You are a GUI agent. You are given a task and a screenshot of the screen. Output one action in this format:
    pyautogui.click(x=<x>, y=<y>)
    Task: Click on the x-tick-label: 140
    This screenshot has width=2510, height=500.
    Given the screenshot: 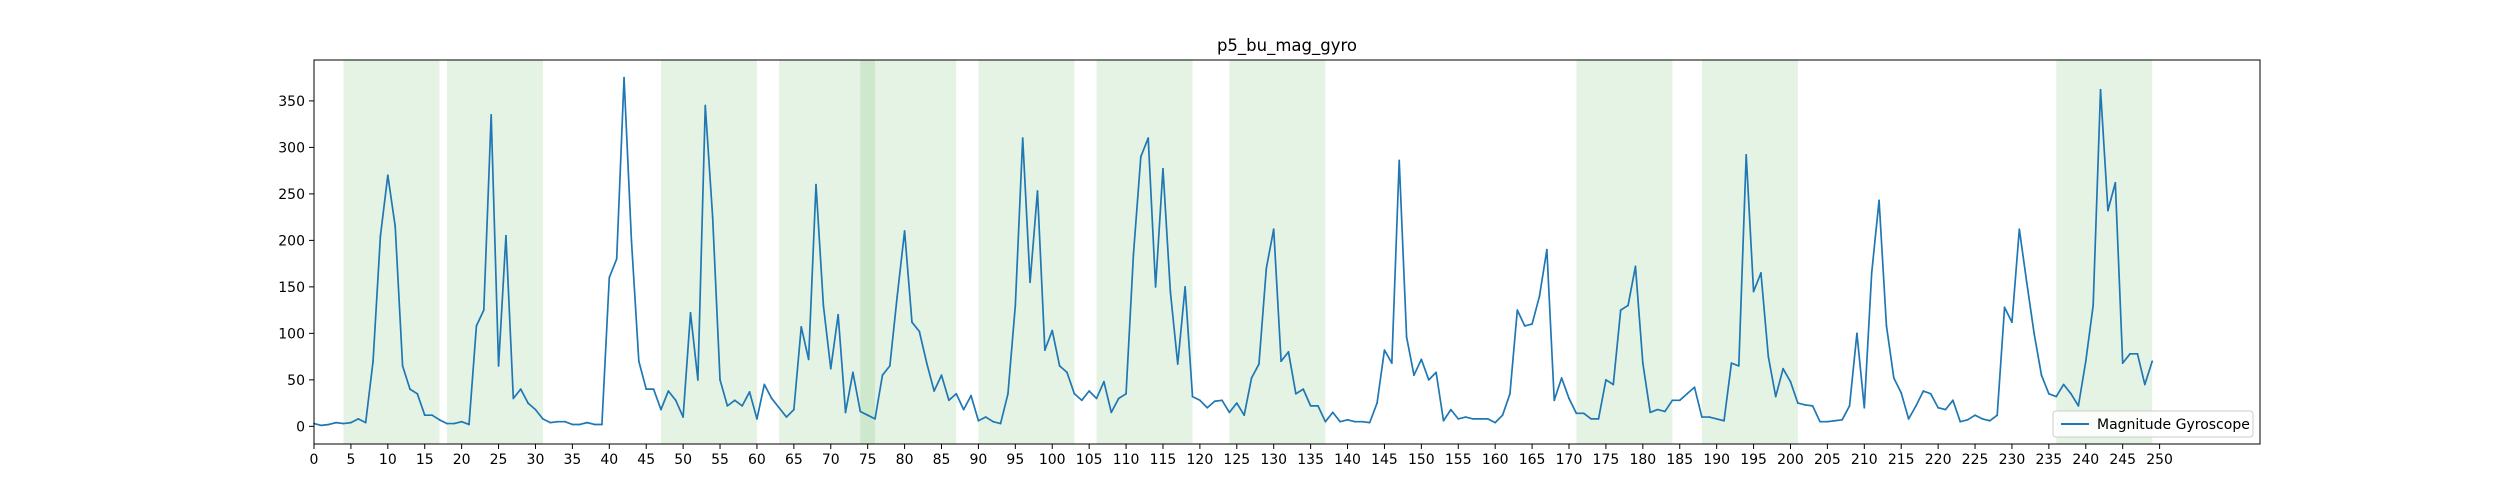 What is the action you would take?
    pyautogui.click(x=1347, y=460)
    